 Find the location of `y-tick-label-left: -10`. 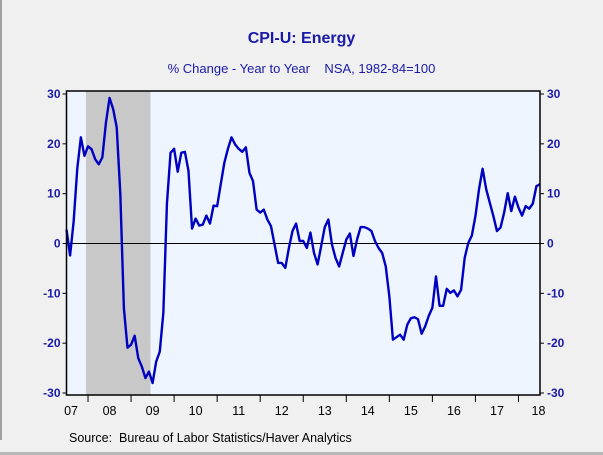

y-tick-label-left: -10 is located at coordinates (52, 293).